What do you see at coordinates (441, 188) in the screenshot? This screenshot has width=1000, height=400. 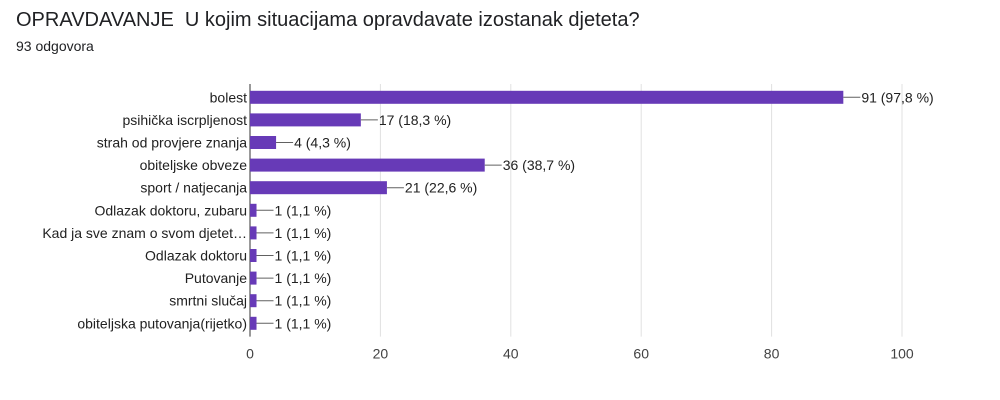 I see `data-label: 21 (22,6 %)` at bounding box center [441, 188].